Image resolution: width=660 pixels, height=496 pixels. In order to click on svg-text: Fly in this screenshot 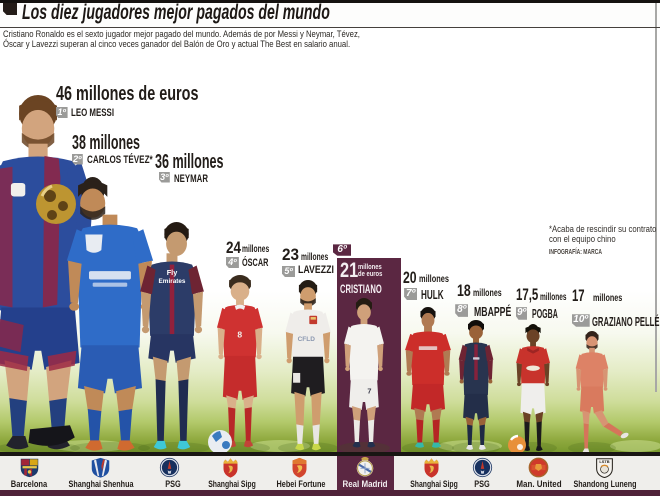, I will do `click(172, 273)`.